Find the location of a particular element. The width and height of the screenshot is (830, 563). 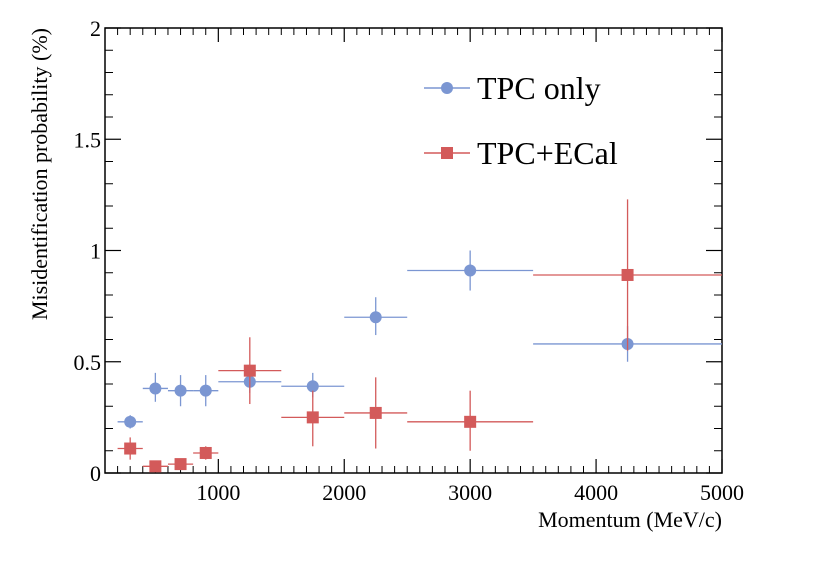

y-tick-label: 2 is located at coordinates (95, 28).